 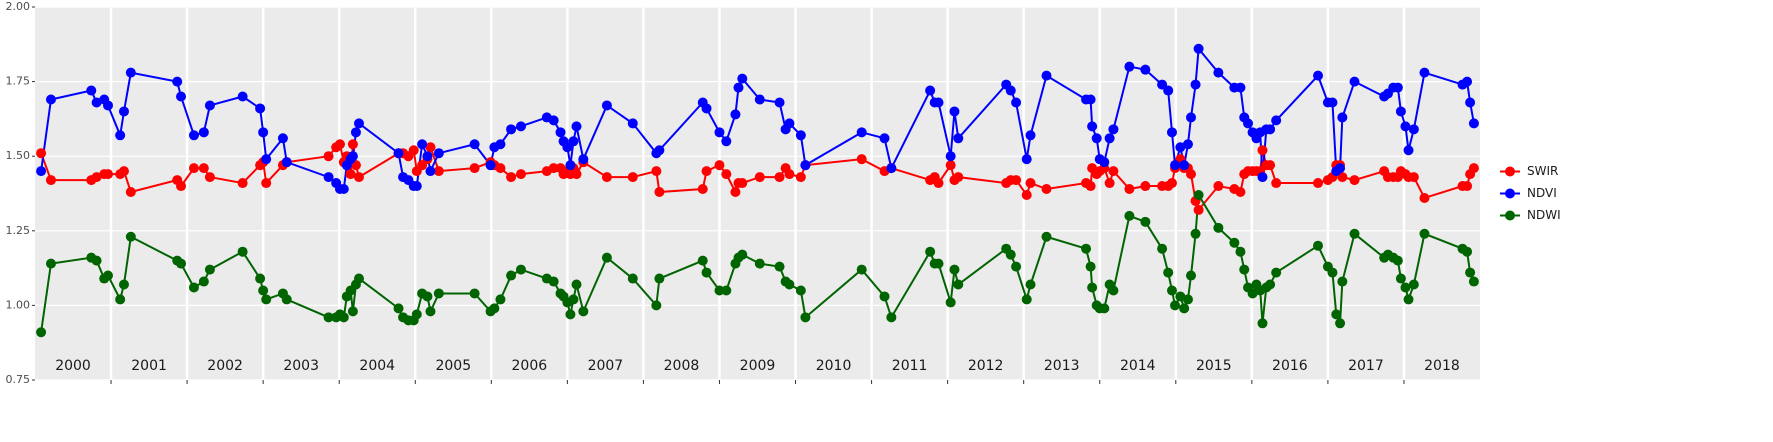 What do you see at coordinates (18, 155) in the screenshot?
I see `y-tick-label: 1.50` at bounding box center [18, 155].